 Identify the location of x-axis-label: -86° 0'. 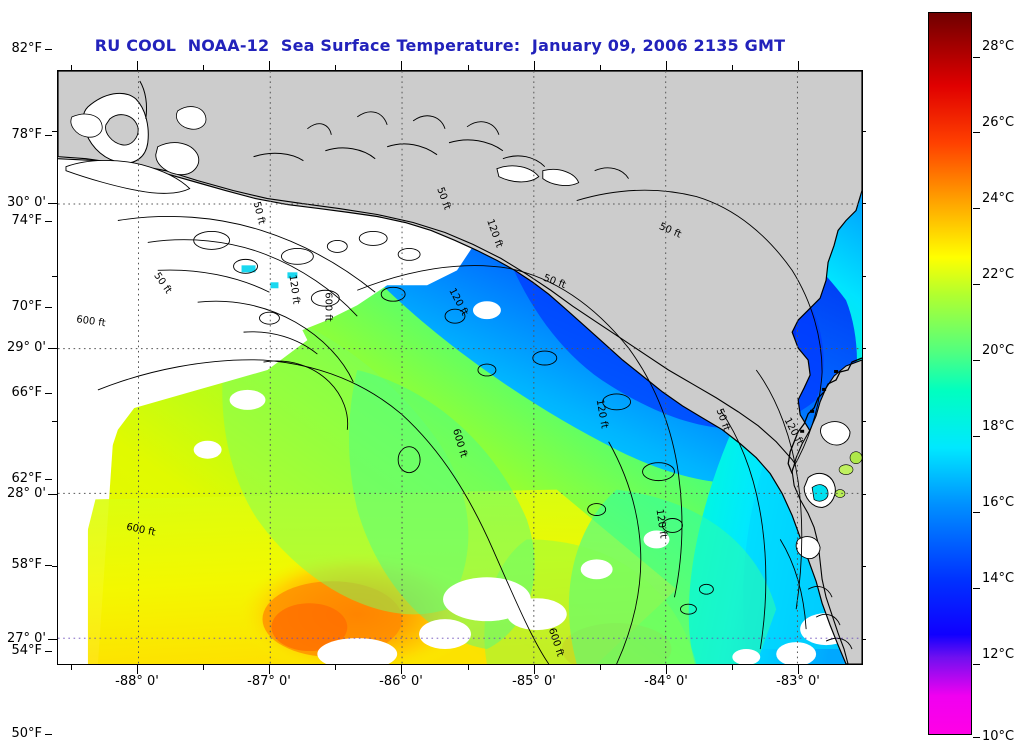
(401, 681).